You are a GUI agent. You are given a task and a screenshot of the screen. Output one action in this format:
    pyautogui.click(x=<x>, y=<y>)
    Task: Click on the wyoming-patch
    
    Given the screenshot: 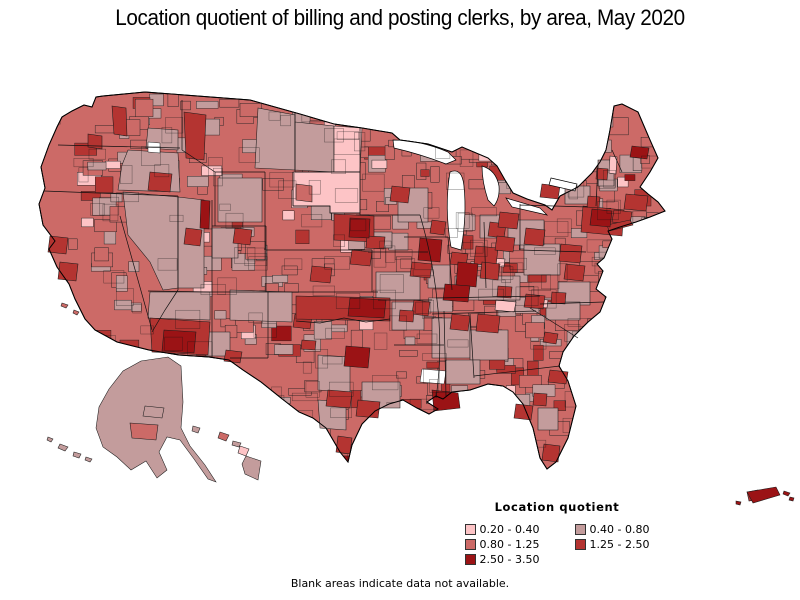 What is the action you would take?
    pyautogui.click(x=240, y=200)
    